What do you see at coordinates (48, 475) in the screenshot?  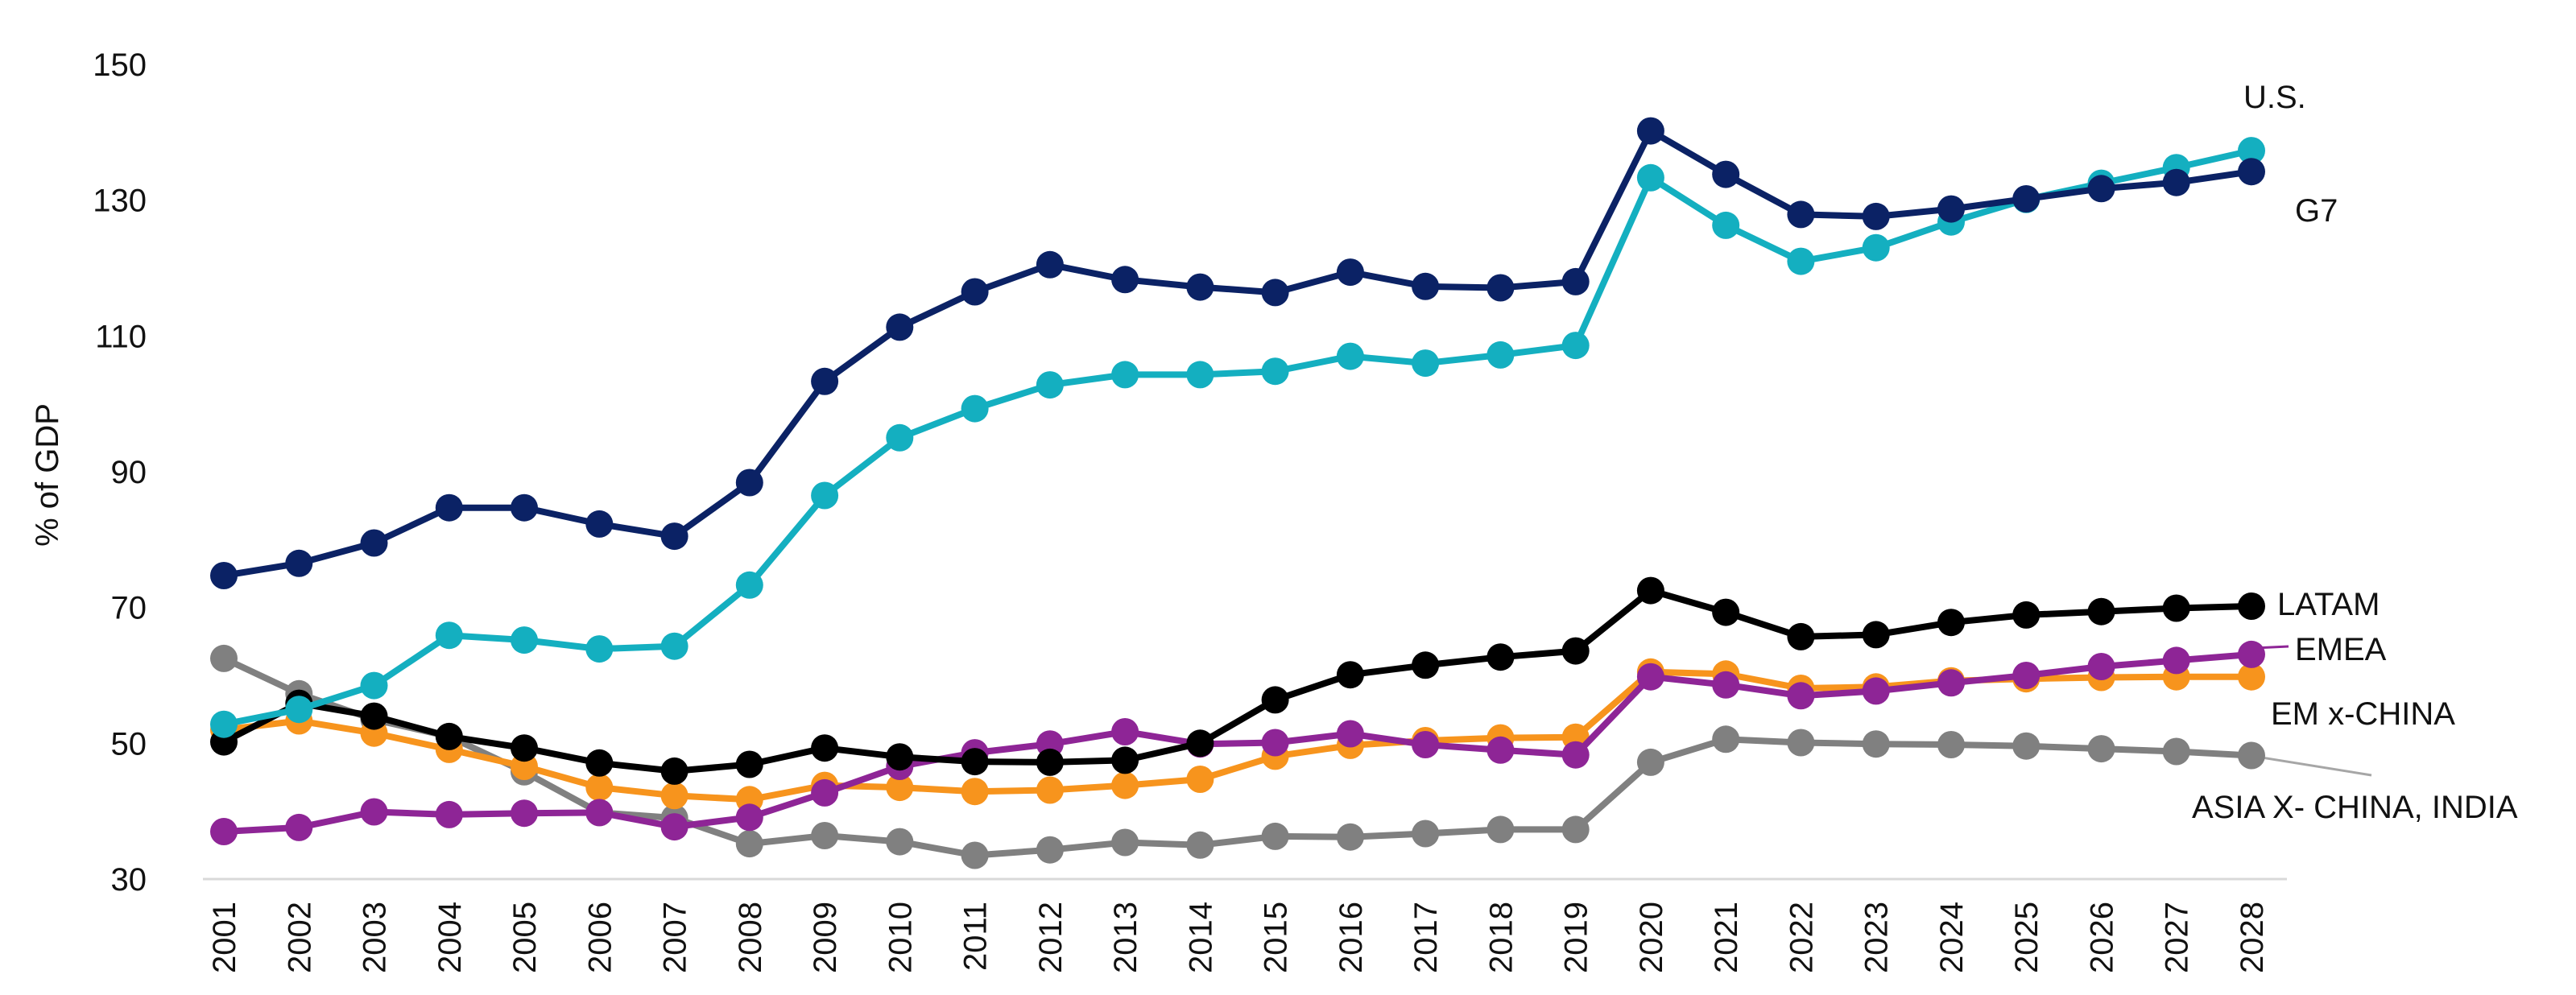 I see `y-axis-title: % of GDP` at bounding box center [48, 475].